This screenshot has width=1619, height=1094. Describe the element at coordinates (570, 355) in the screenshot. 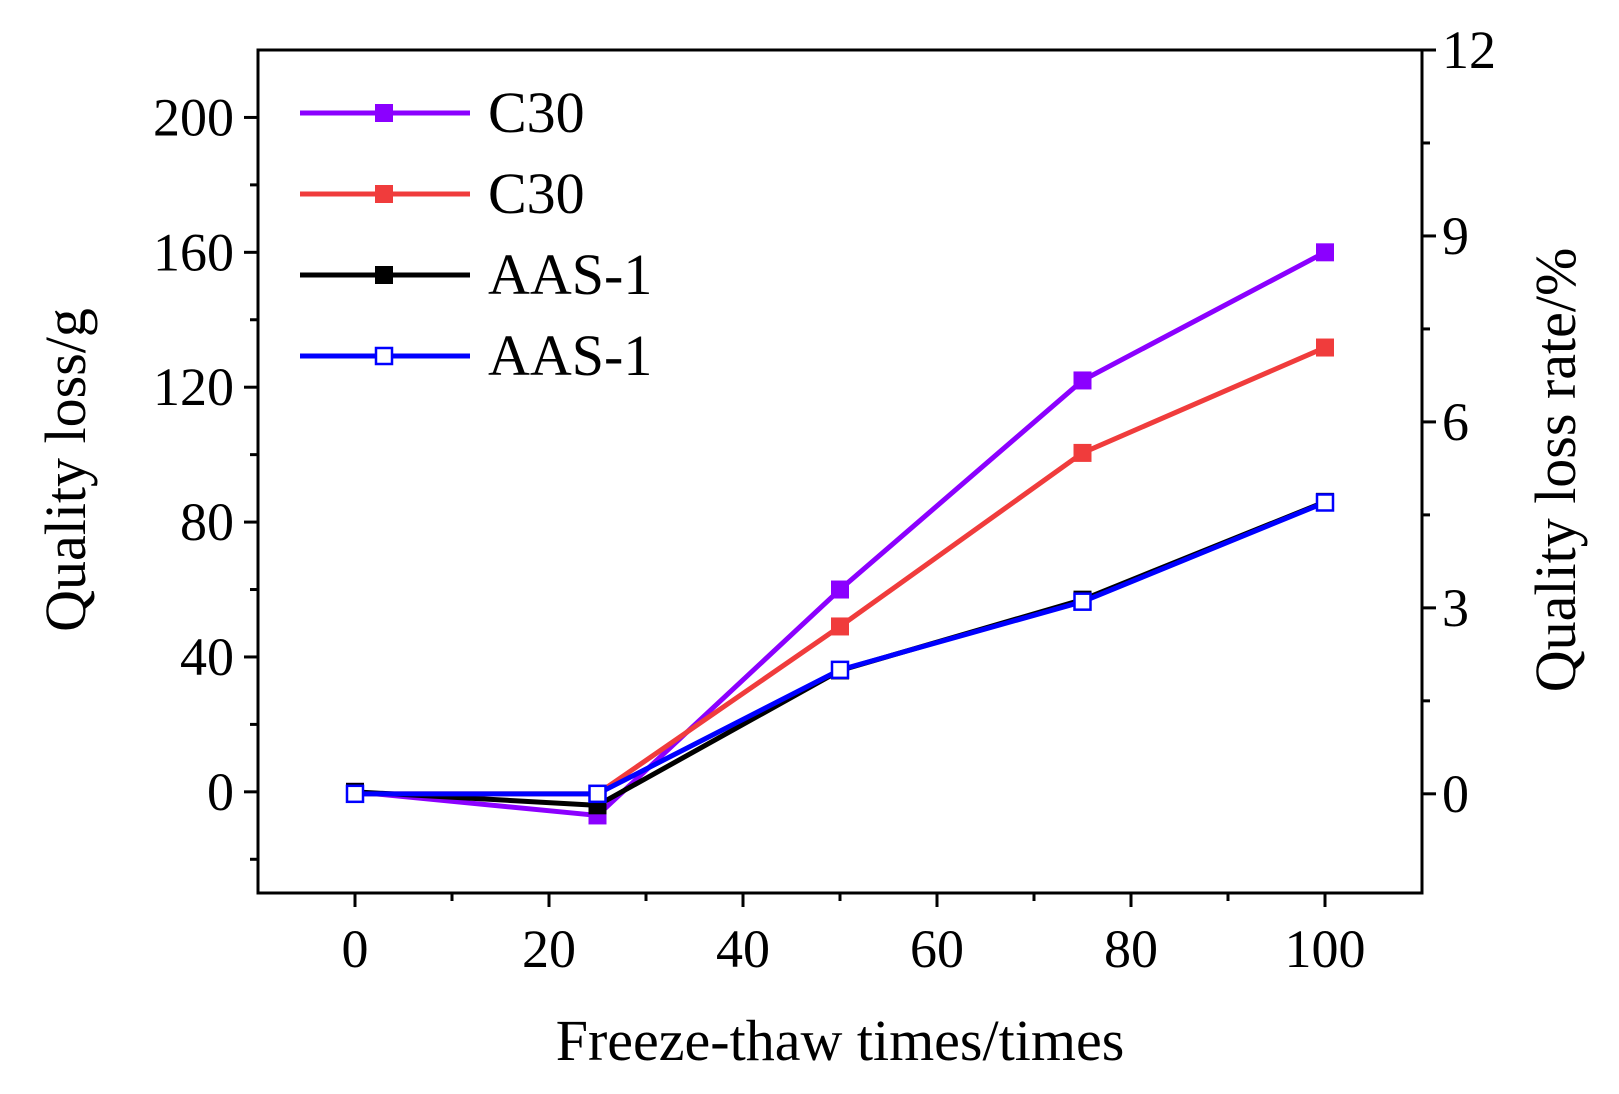

I see `legend-label-aas1-rate: AAS-1` at that location.